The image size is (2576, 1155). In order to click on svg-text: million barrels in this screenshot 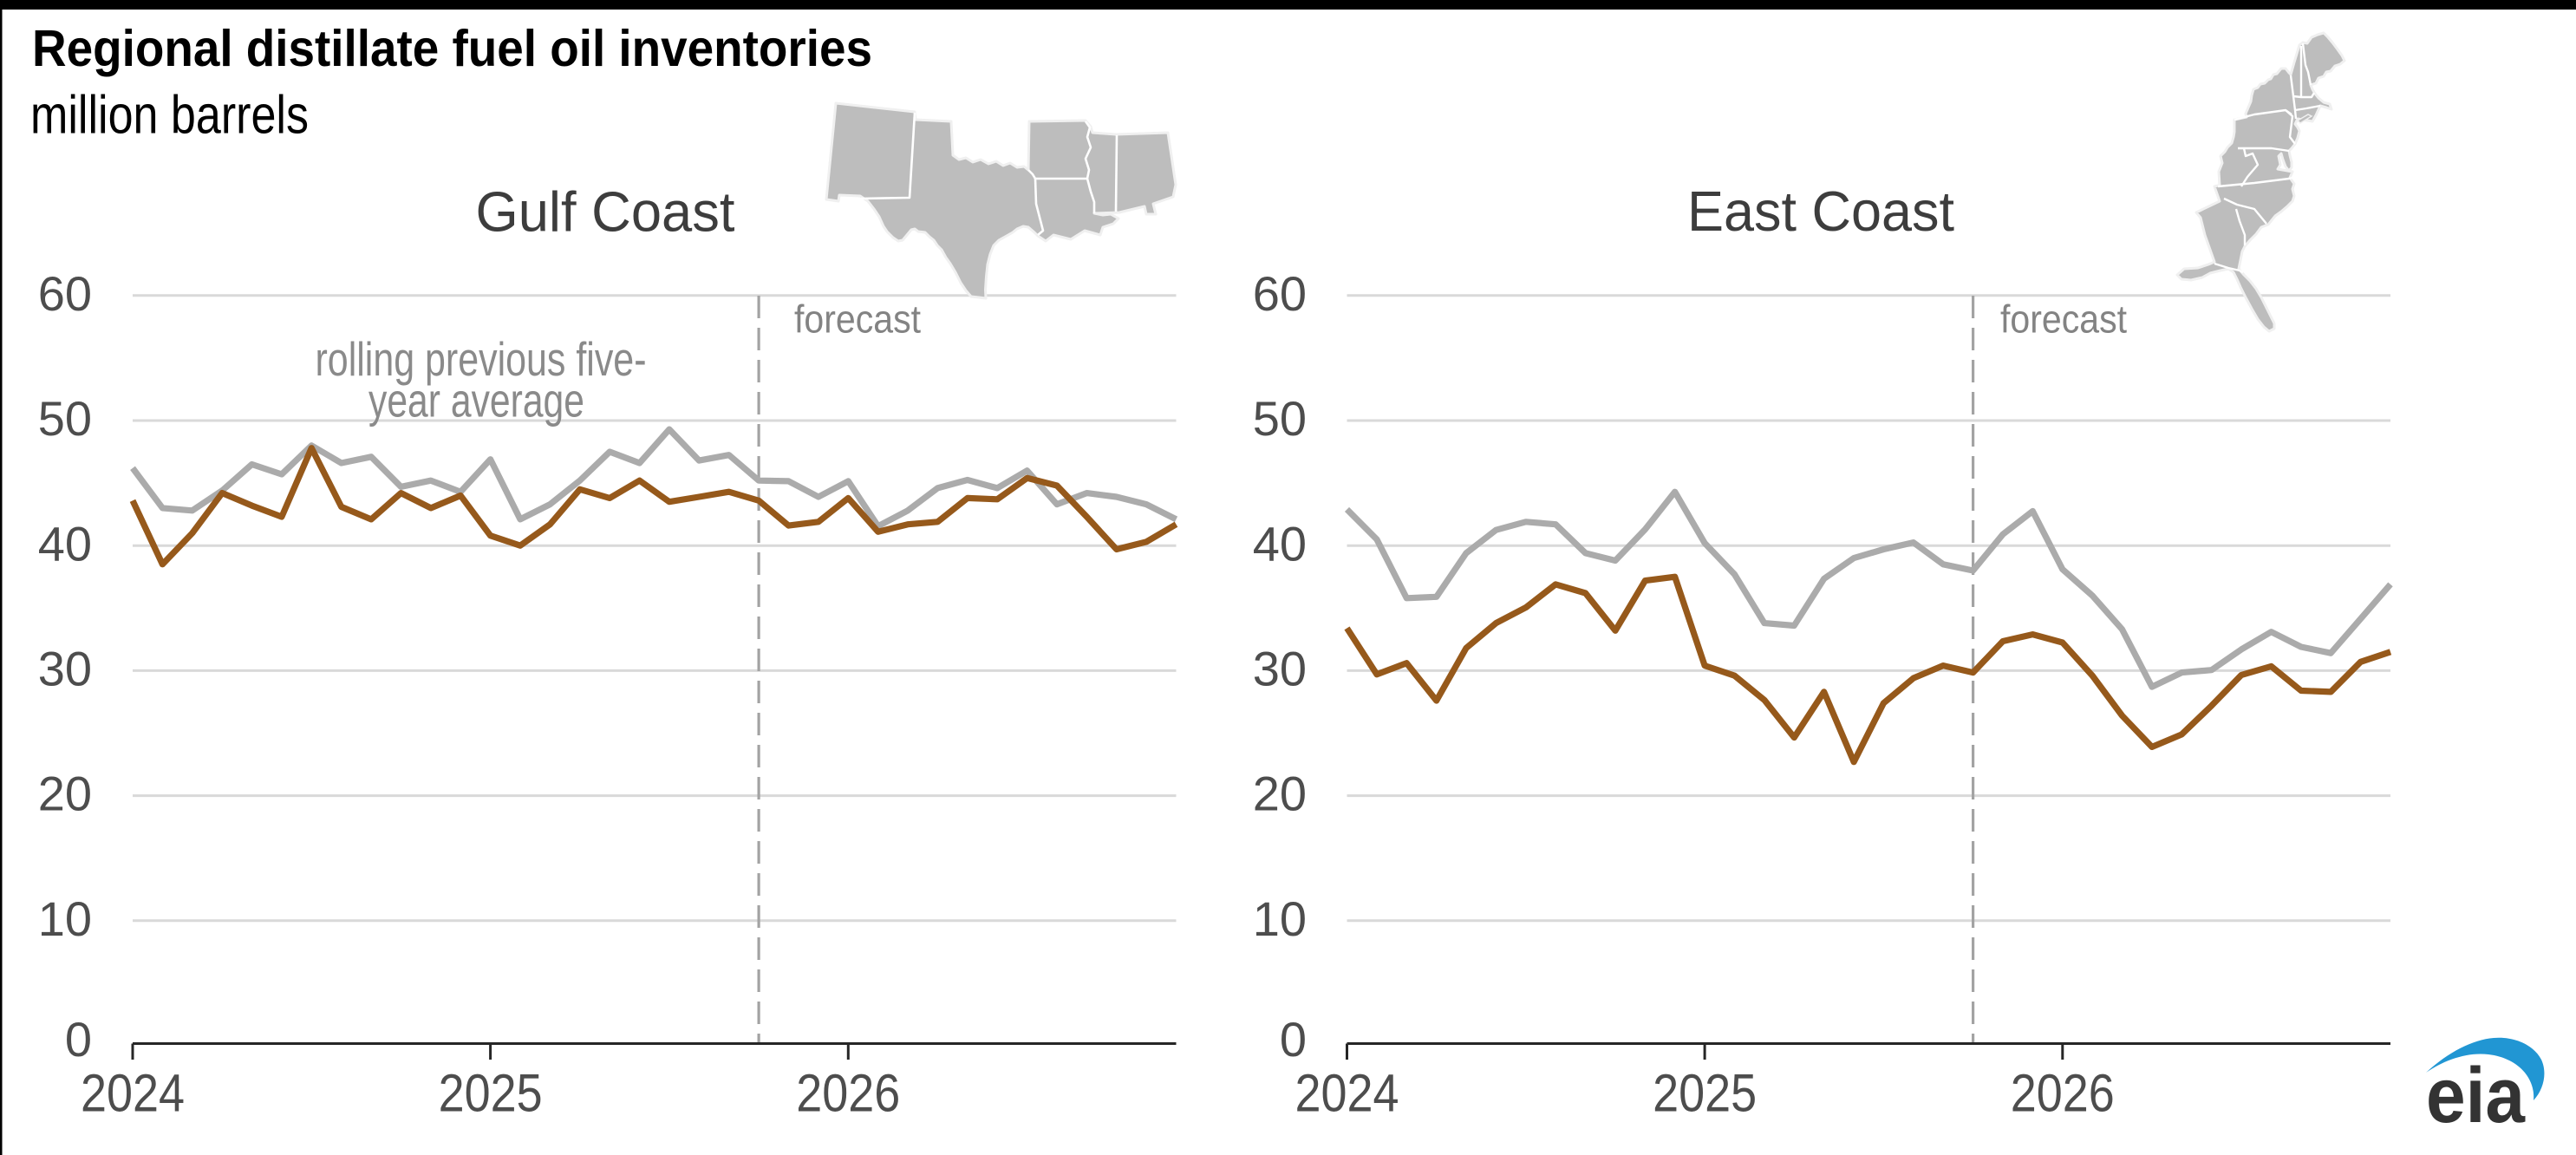, I will do `click(169, 116)`.